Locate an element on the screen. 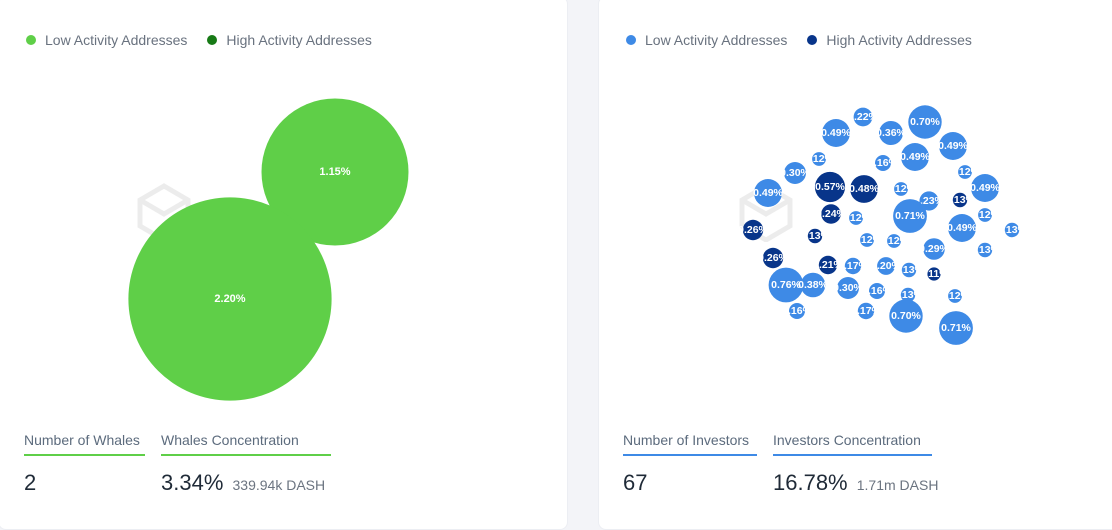  investor-bubble: 0.21% is located at coordinates (828, 265).